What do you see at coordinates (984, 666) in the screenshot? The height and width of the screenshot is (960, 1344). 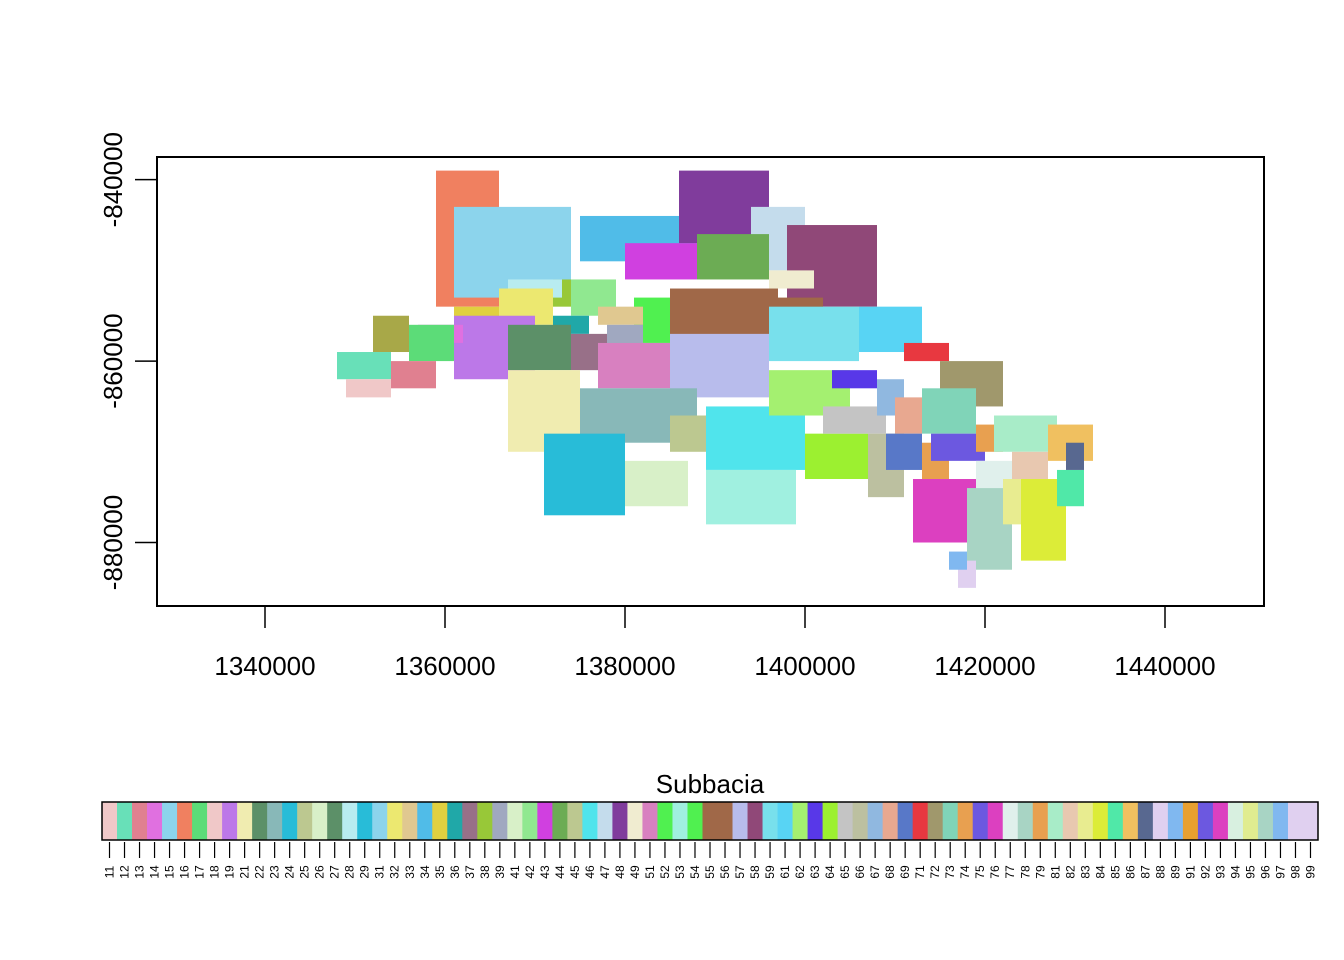 I see `x-tick-label: 1420000` at bounding box center [984, 666].